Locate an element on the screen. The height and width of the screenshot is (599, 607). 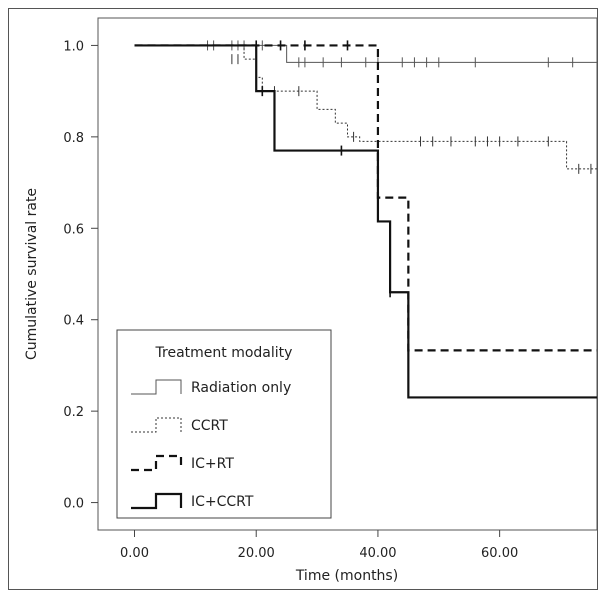
legend-entry: IC+CCRT is located at coordinates (192, 501).